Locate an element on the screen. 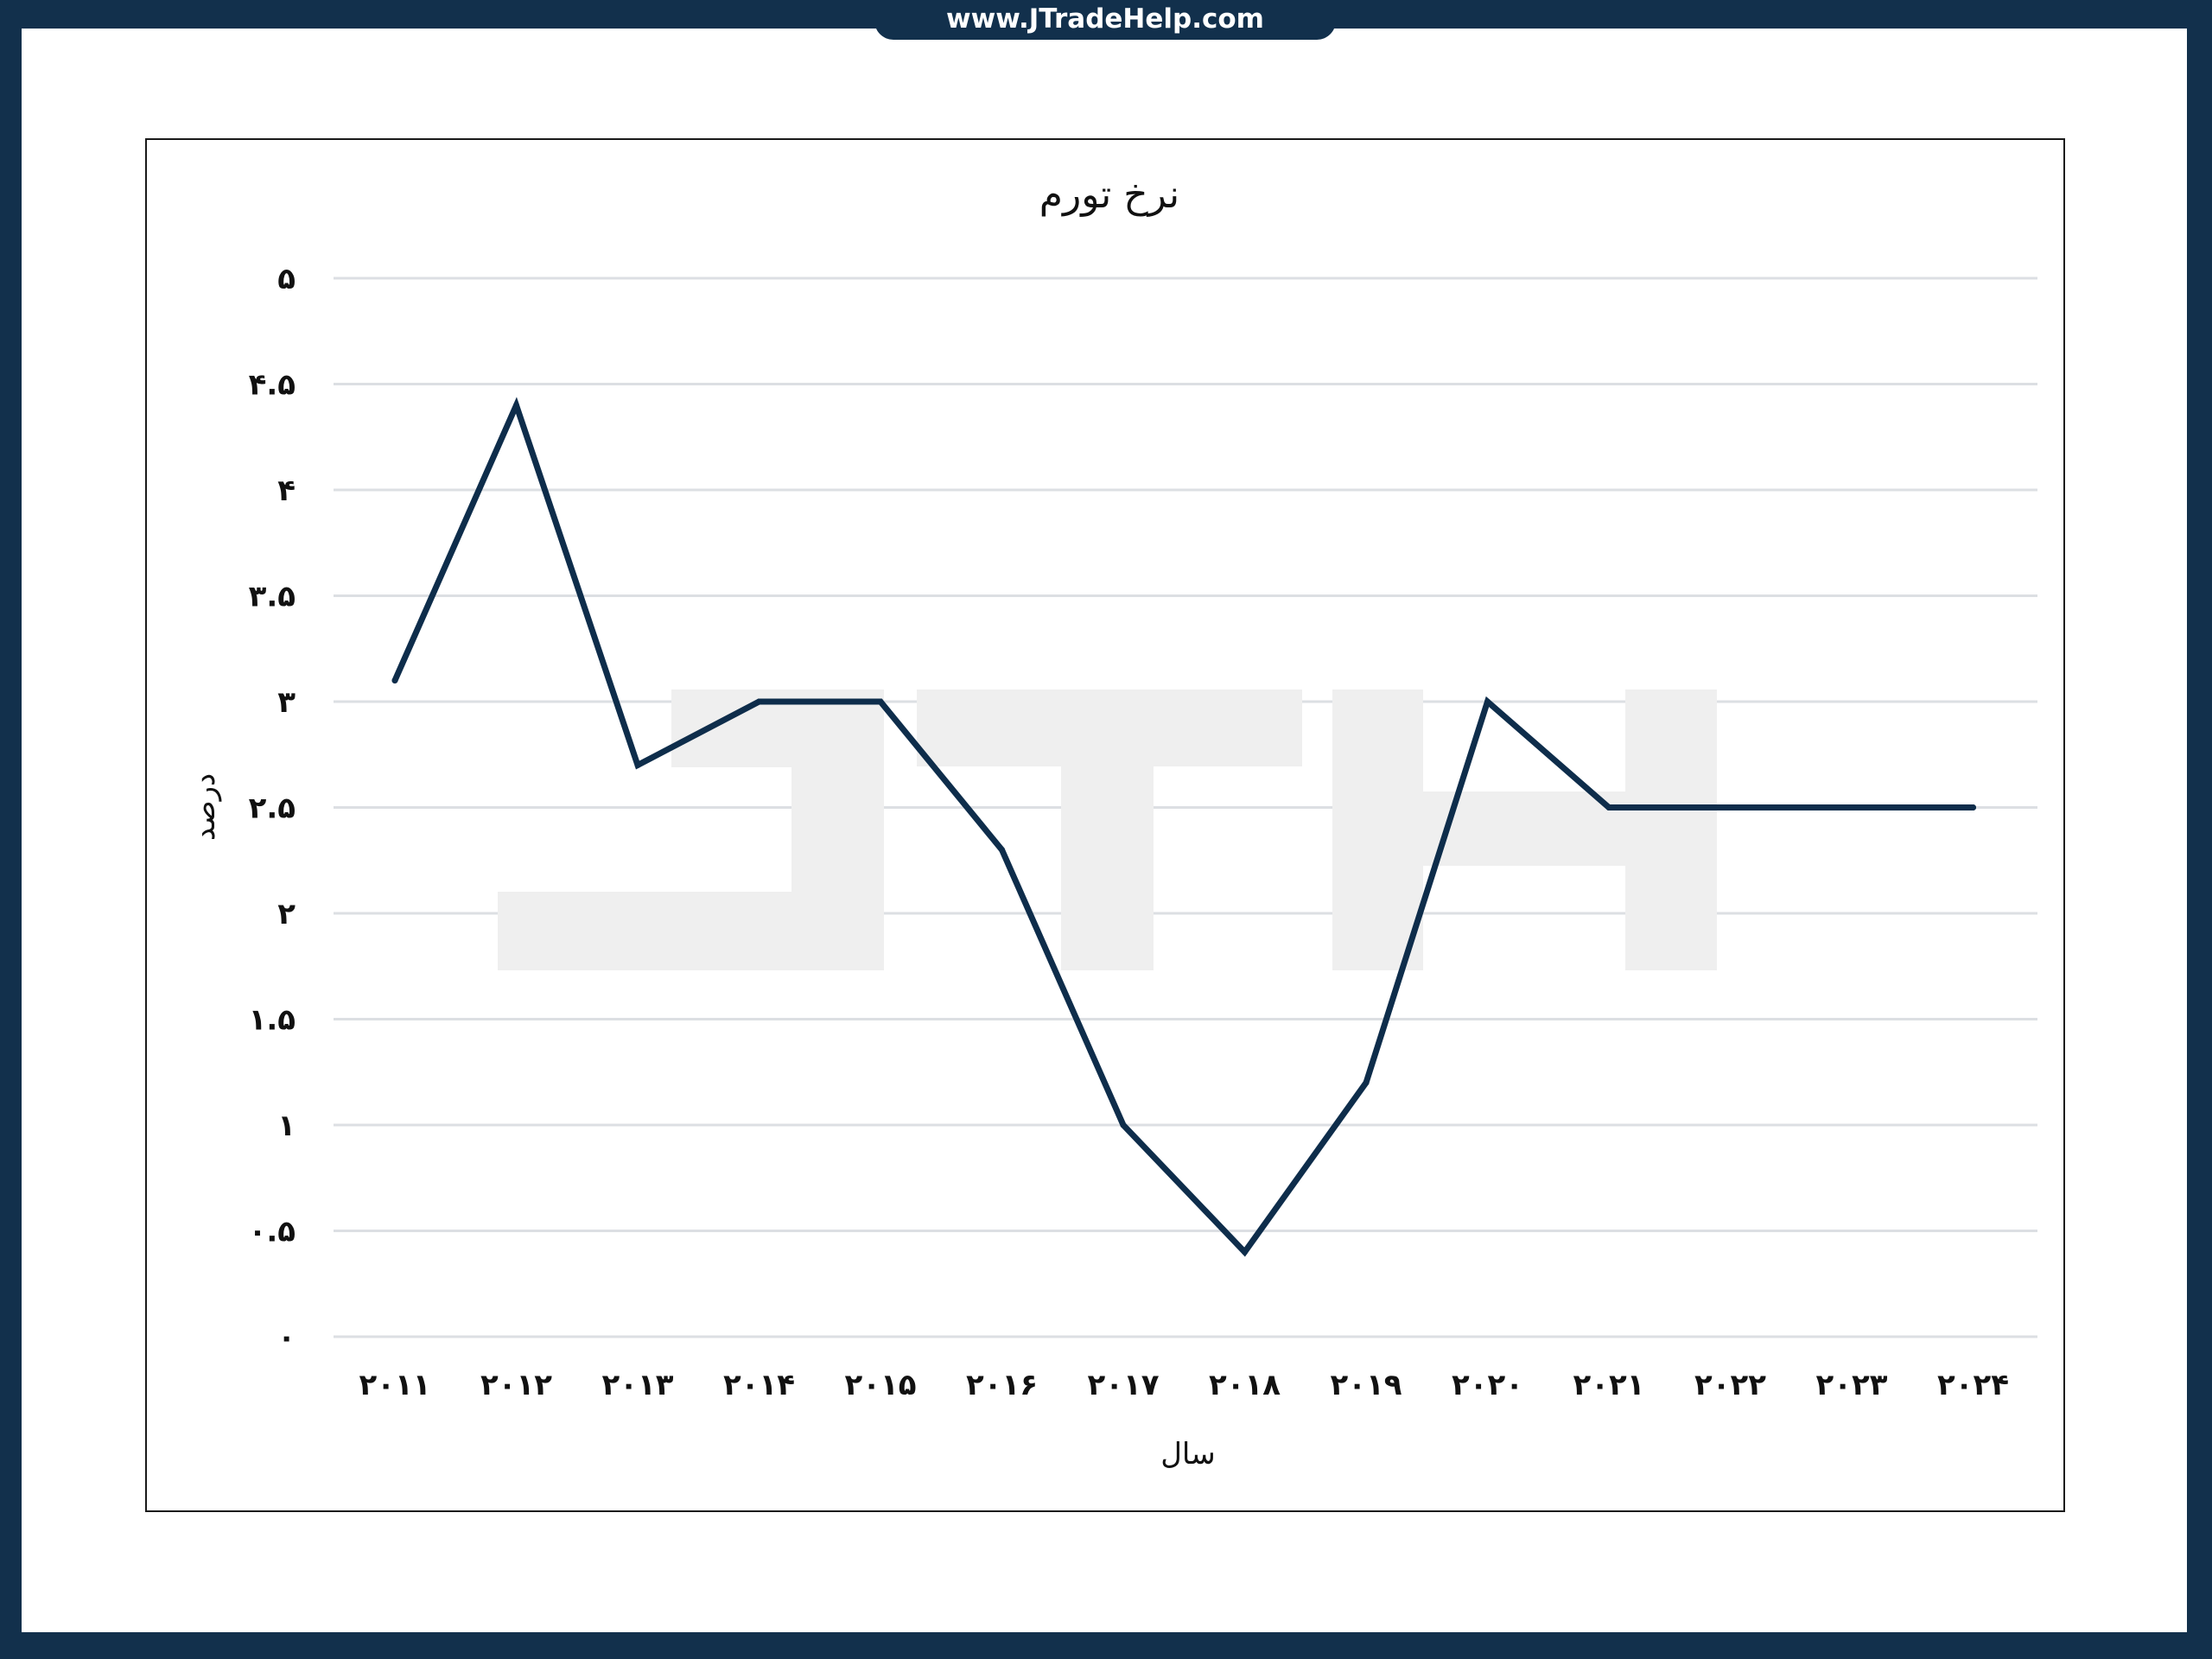 This screenshot has width=2212, height=1659. y-tick-label: ۵ is located at coordinates (286, 279).